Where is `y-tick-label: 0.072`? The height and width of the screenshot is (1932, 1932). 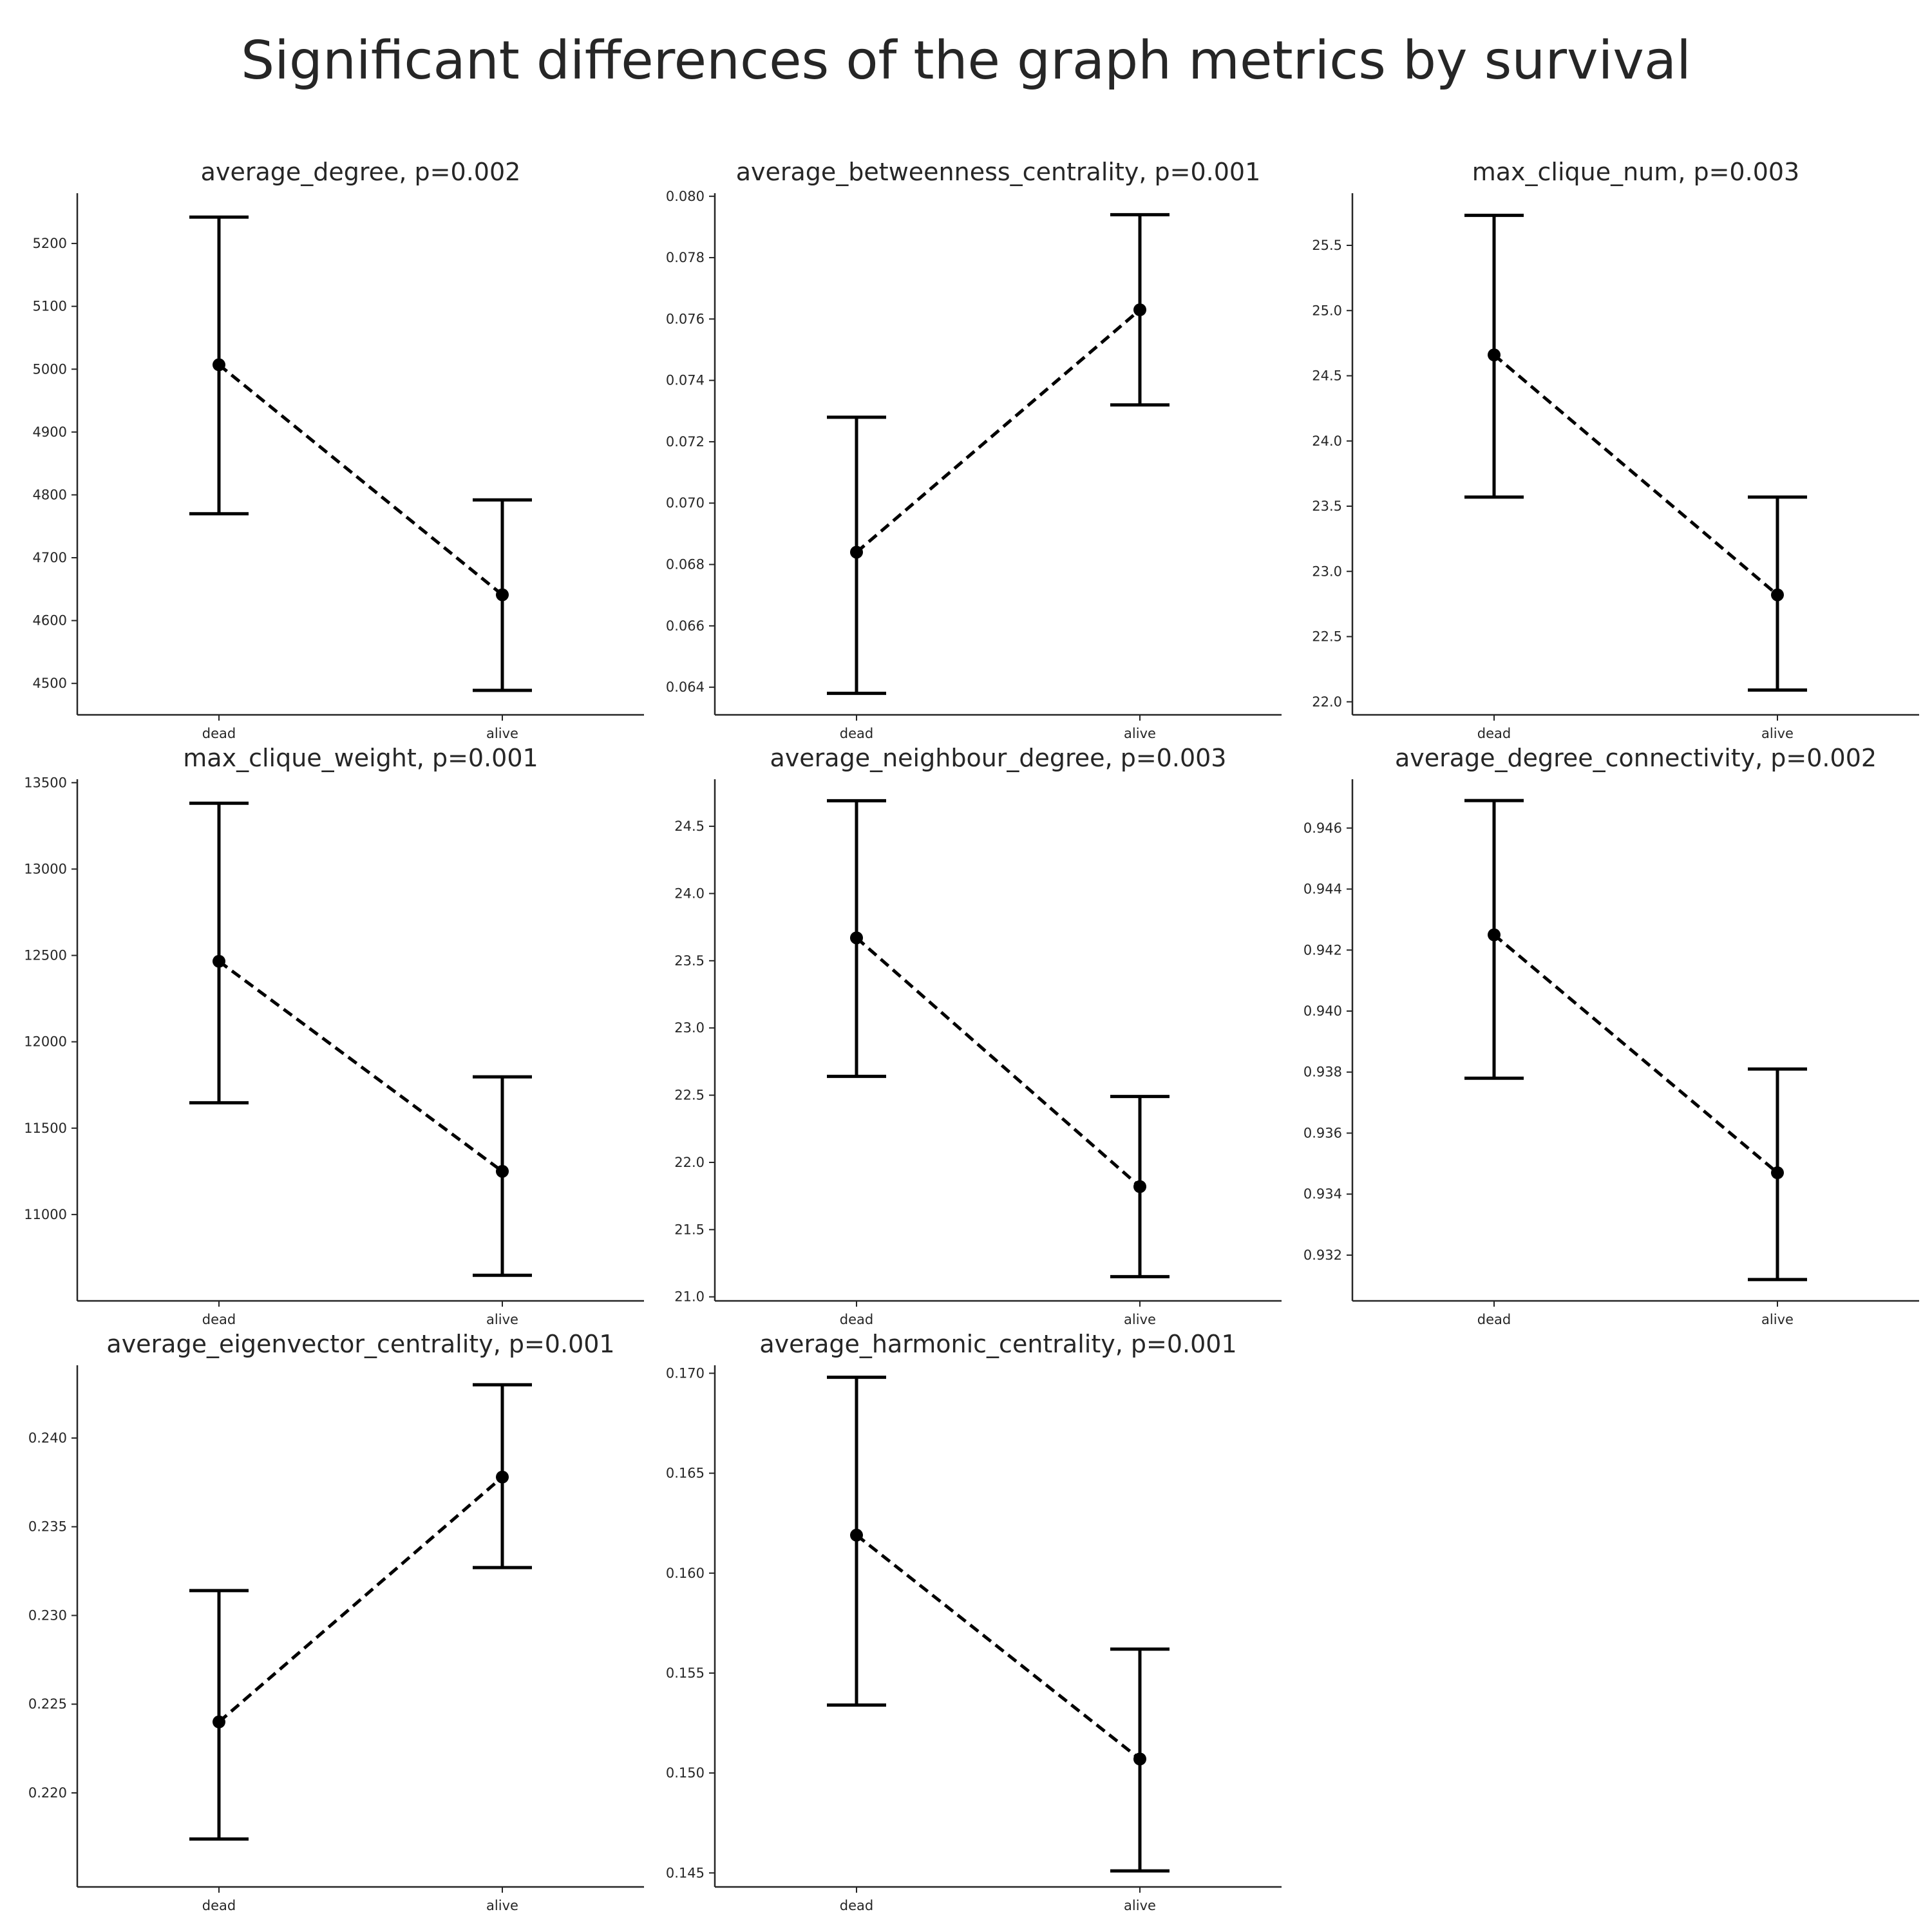
y-tick-label: 0.072 is located at coordinates (685, 442).